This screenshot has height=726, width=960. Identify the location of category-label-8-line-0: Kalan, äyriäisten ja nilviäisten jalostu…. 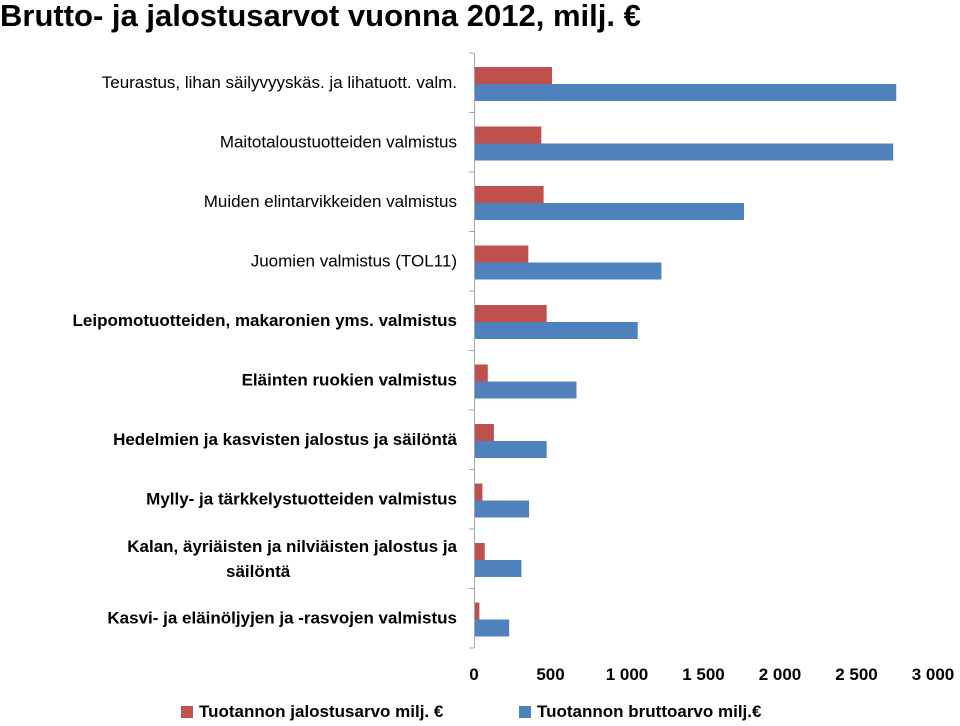
(292, 546).